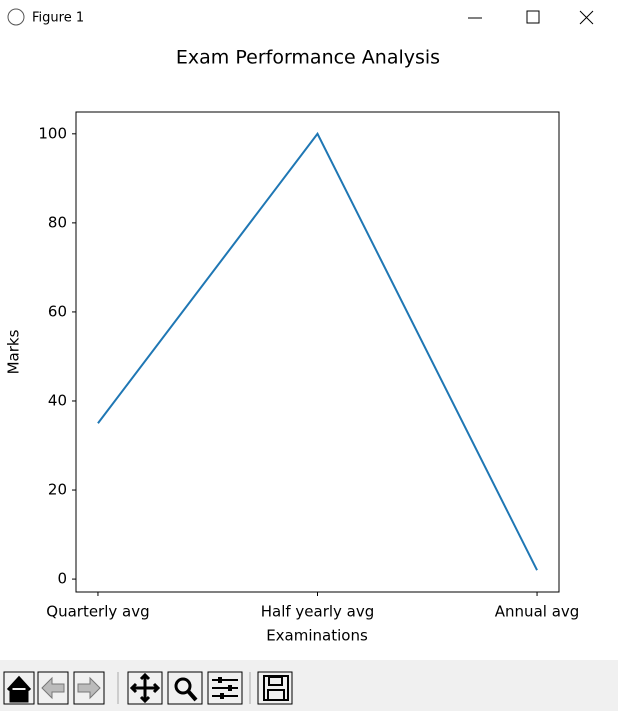 The image size is (618, 711). I want to click on window-title: Figure 1, so click(58, 18).